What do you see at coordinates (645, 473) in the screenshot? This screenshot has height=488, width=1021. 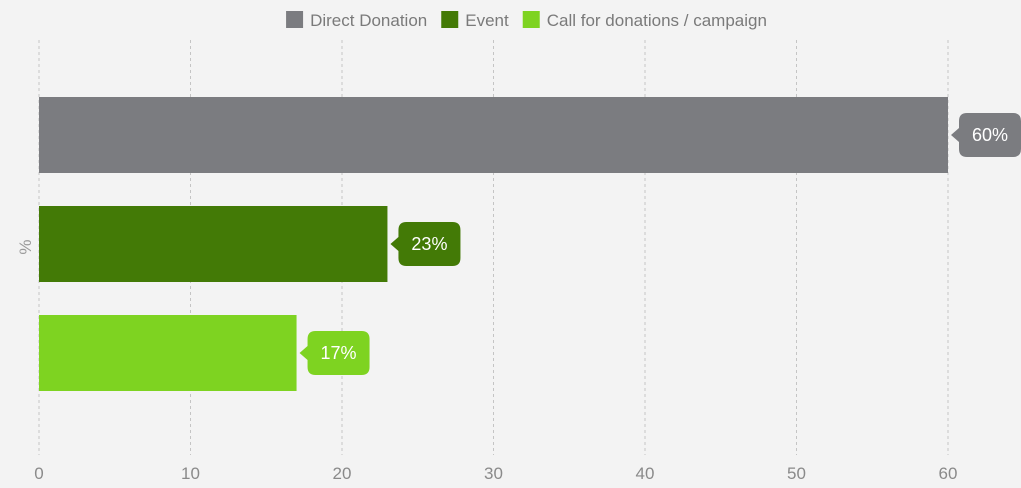 I see `x-tick-label: 40` at bounding box center [645, 473].